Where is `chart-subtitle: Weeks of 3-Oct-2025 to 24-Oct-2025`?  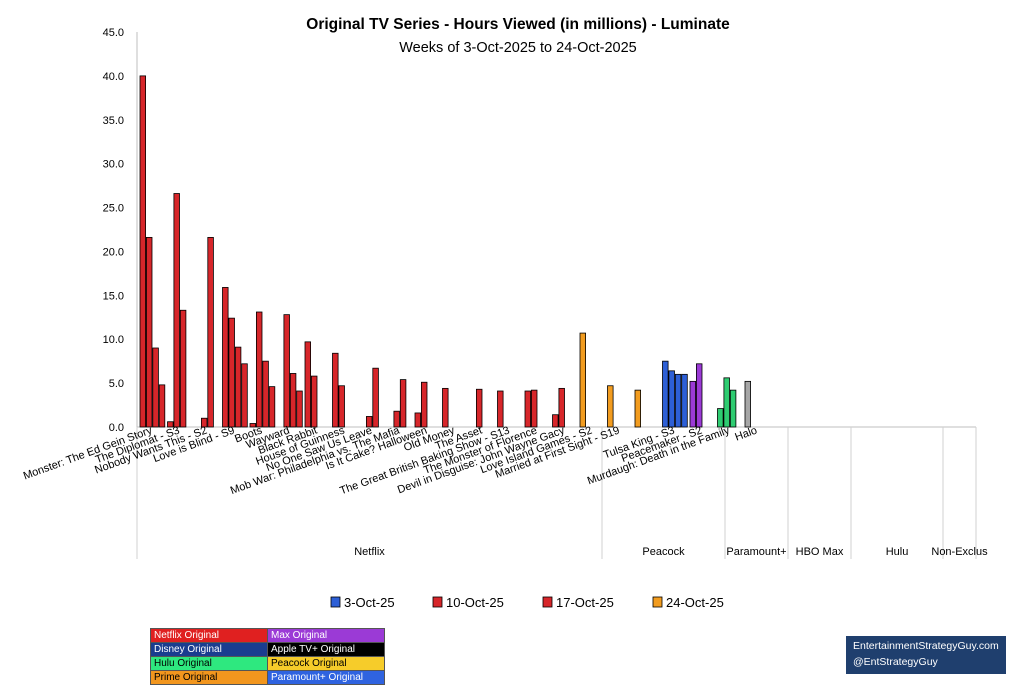 chart-subtitle: Weeks of 3-Oct-2025 to 24-Oct-2025 is located at coordinates (518, 48).